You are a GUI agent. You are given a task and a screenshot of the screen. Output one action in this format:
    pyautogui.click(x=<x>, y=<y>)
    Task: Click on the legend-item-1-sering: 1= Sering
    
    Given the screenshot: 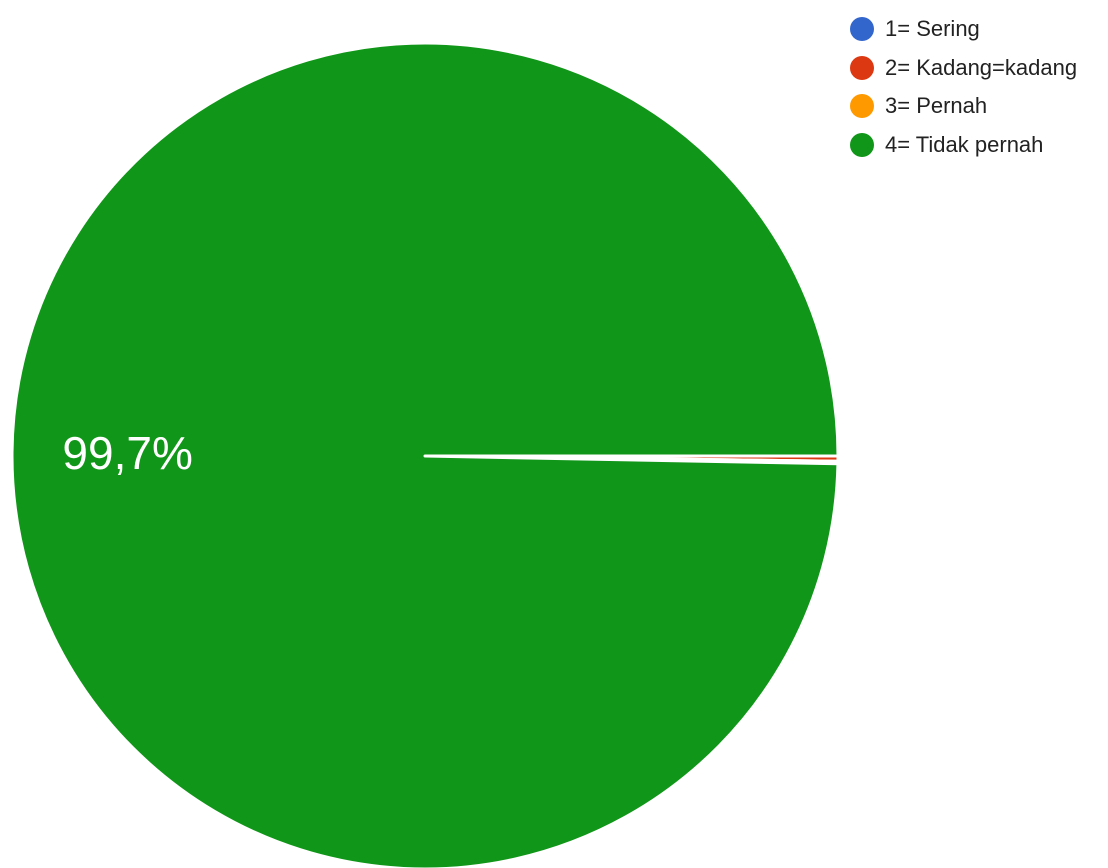 What is the action you would take?
    pyautogui.click(x=975, y=29)
    